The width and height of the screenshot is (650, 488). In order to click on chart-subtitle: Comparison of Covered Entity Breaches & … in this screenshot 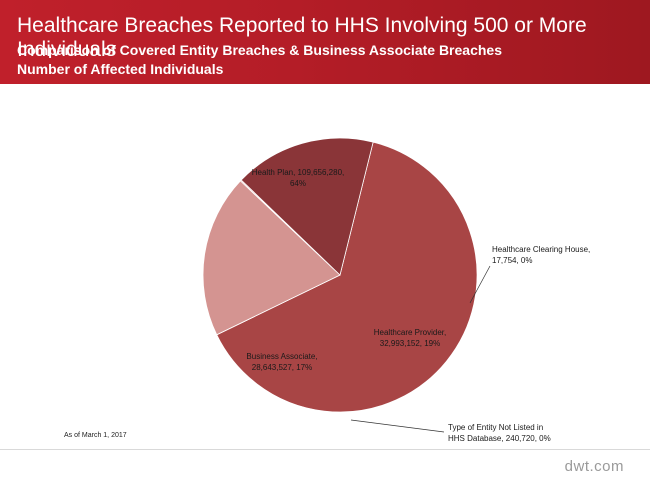, I will do `click(259, 50)`.